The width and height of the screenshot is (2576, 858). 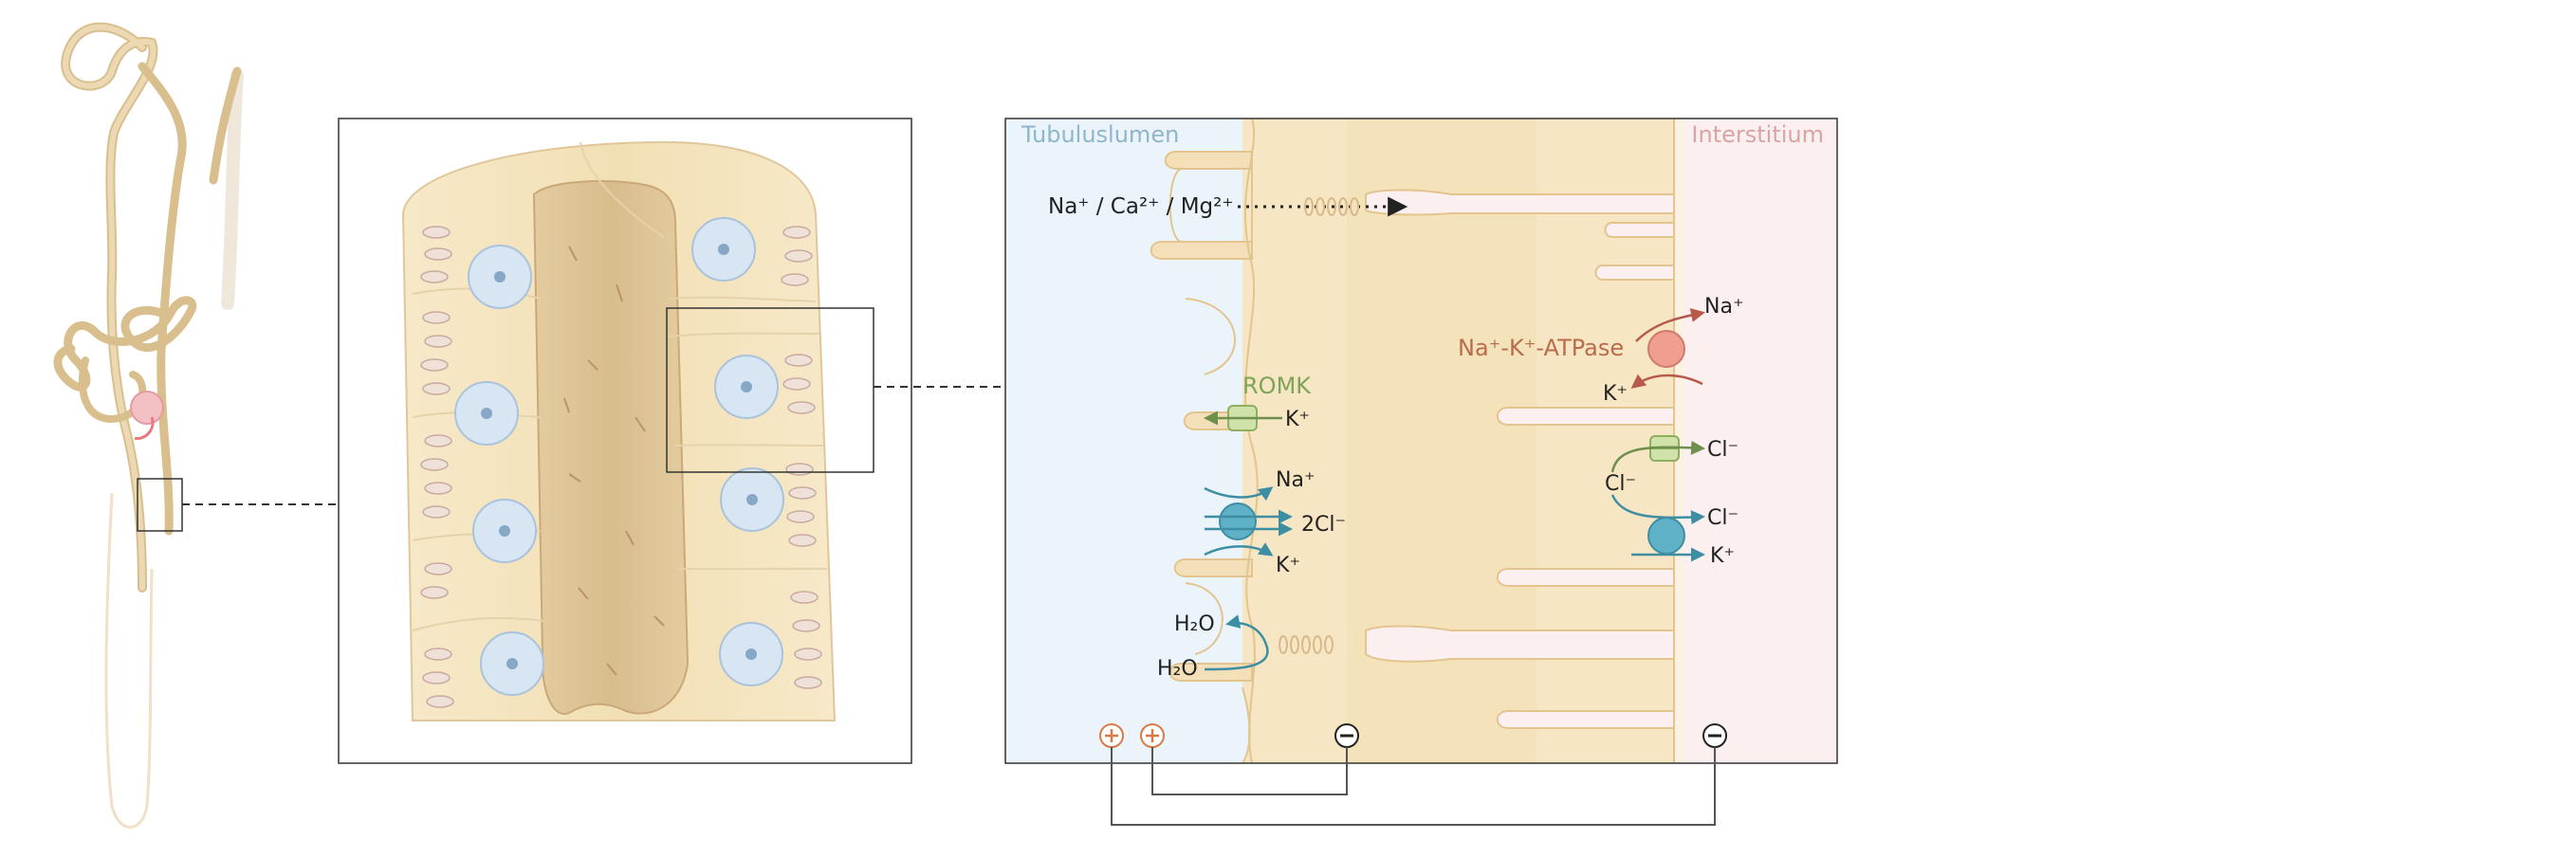 I want to click on interstitium-label: Interstitium, so click(x=1757, y=134).